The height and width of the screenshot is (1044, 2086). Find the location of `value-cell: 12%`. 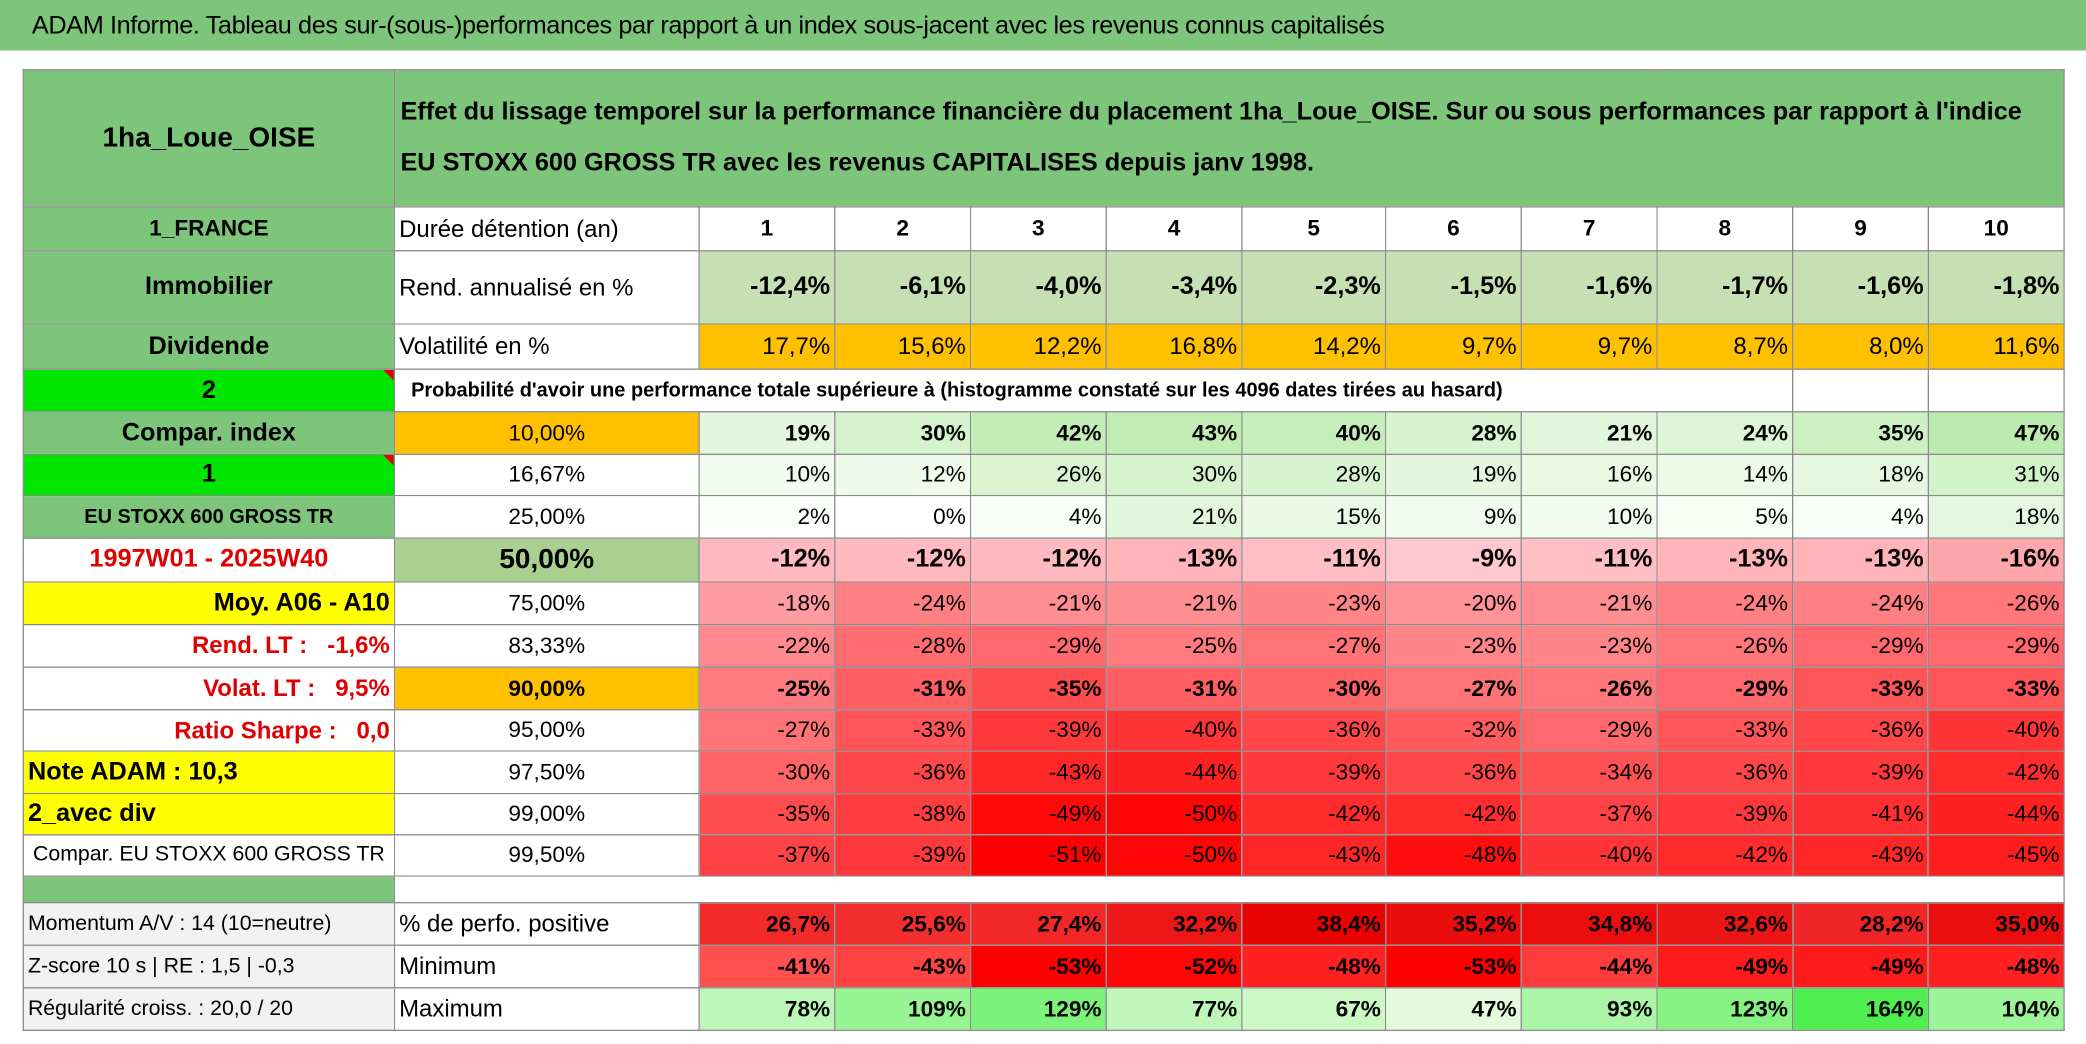

value-cell: 12% is located at coordinates (903, 475).